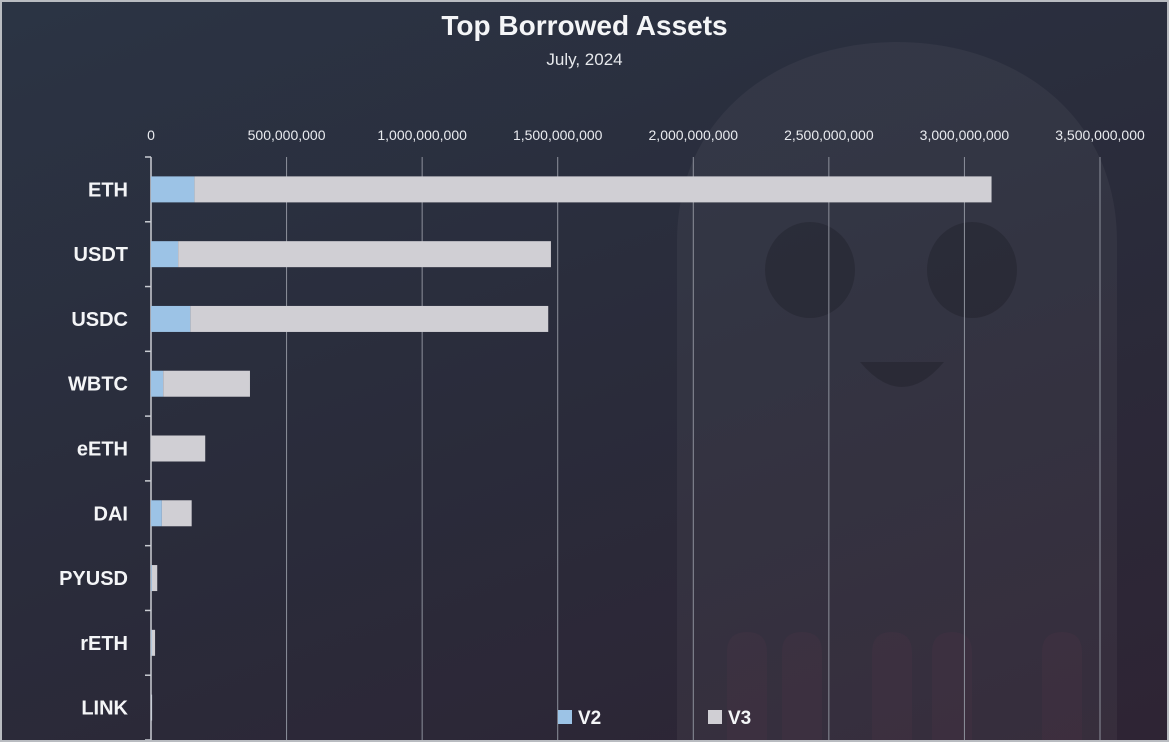  I want to click on x-tick-label: 2,500,000,000, so click(829, 135).